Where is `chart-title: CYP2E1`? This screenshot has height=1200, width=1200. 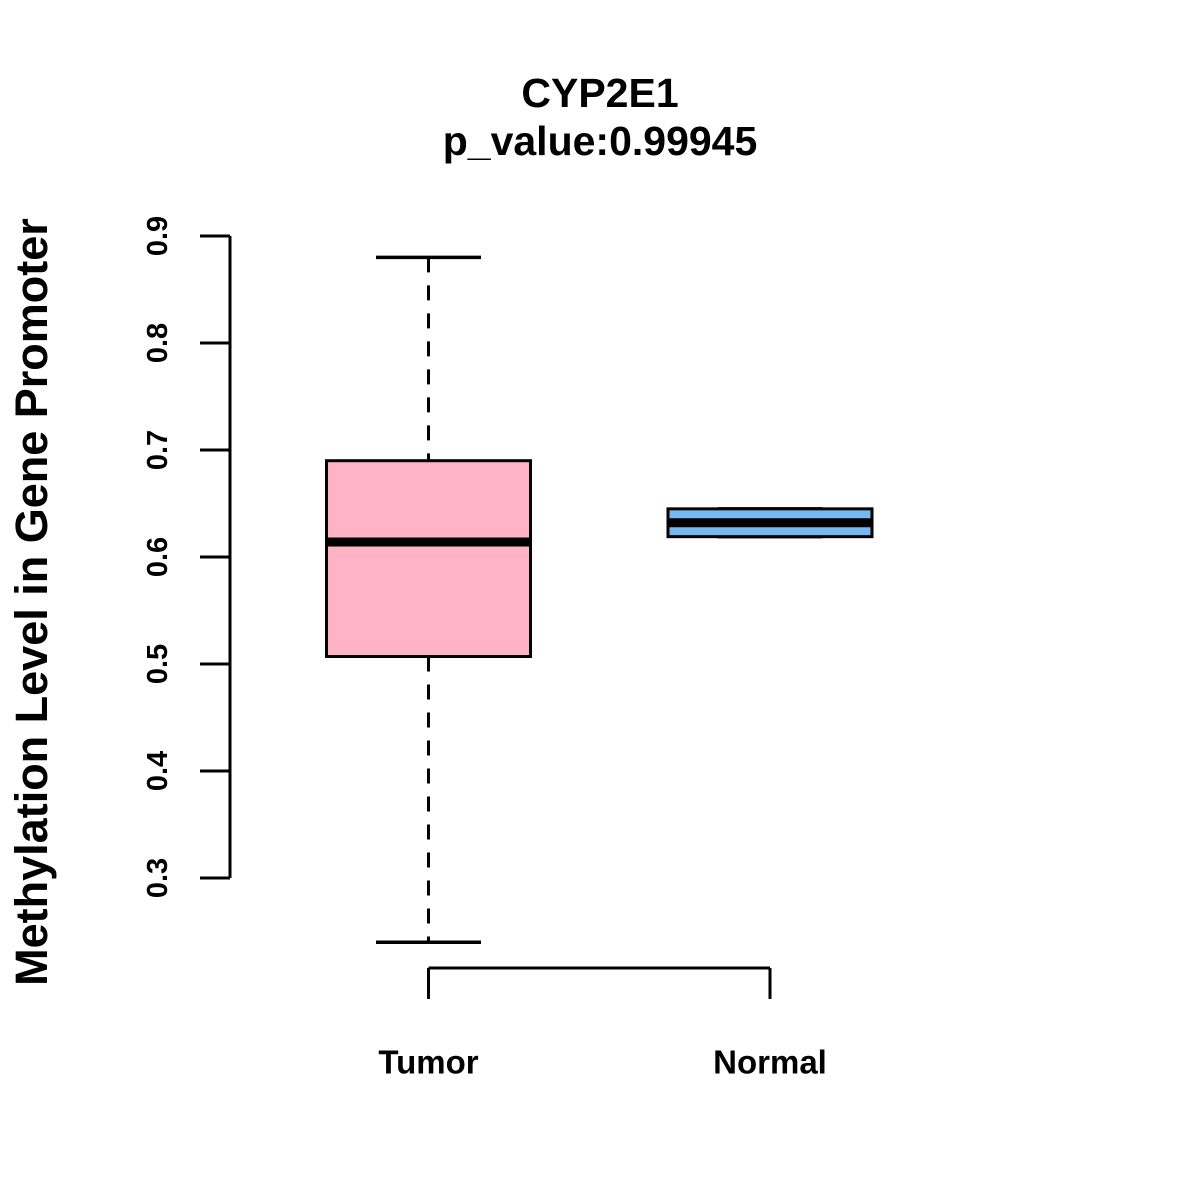 chart-title: CYP2E1 is located at coordinates (600, 93).